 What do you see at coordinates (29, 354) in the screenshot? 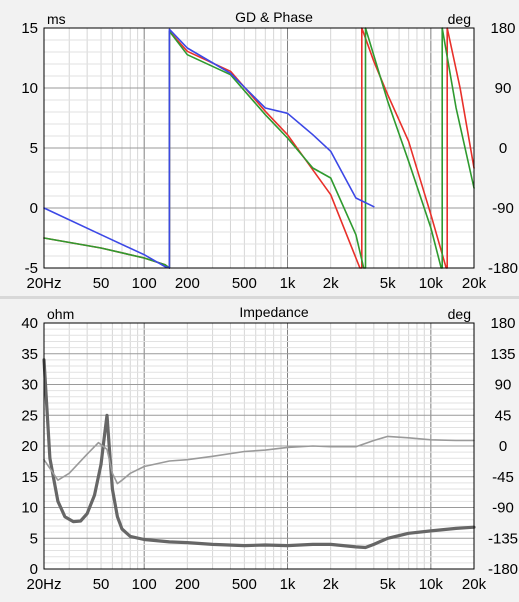
I see `left-tick-label: 35` at bounding box center [29, 354].